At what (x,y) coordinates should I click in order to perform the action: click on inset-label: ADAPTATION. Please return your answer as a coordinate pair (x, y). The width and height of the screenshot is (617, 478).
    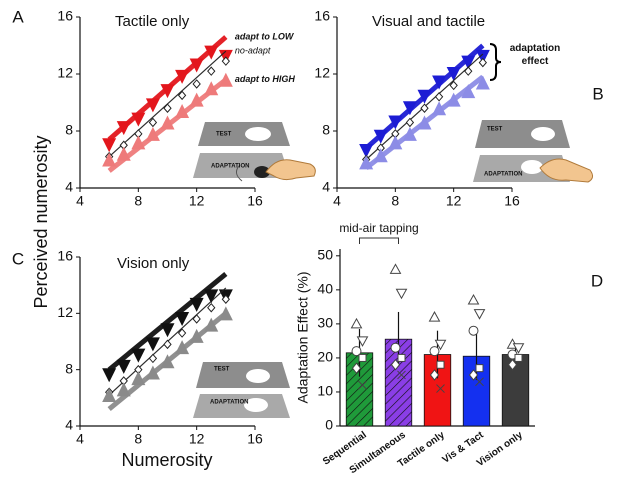
    Looking at the image, I should click on (230, 167).